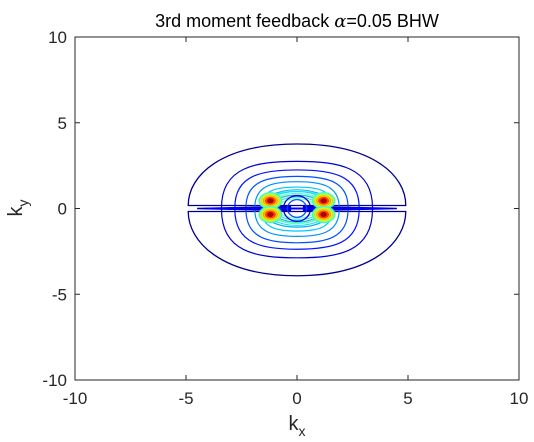 Image resolution: width=534 pixels, height=442 pixels. Describe the element at coordinates (18, 208) in the screenshot. I see `y-axis-label: ky` at that location.